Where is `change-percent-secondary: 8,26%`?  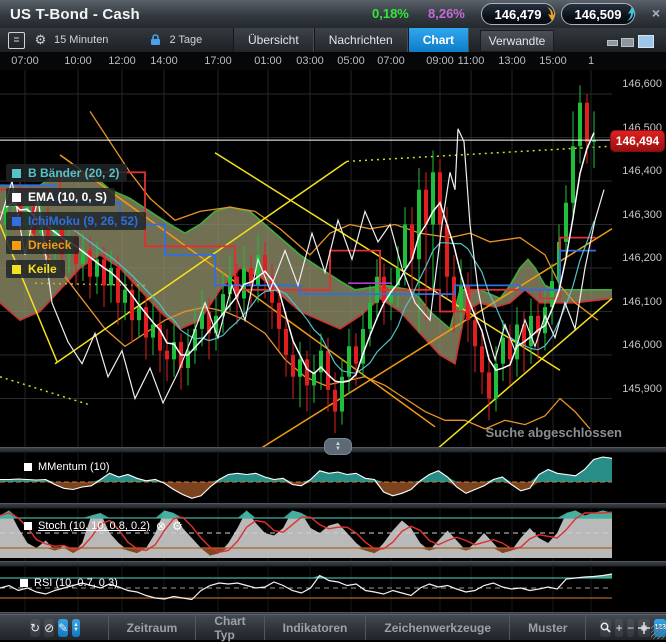
change-percent-secondary: 8,26% is located at coordinates (446, 13).